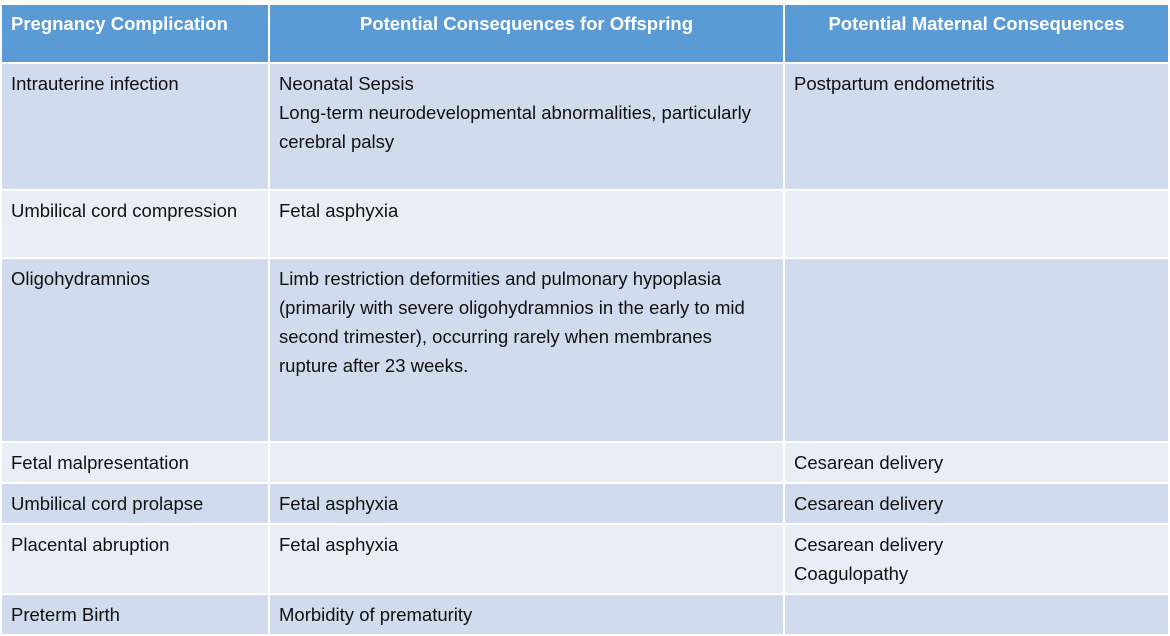 This screenshot has width=1170, height=636. I want to click on maternal-item: Coagulopathy, so click(851, 573).